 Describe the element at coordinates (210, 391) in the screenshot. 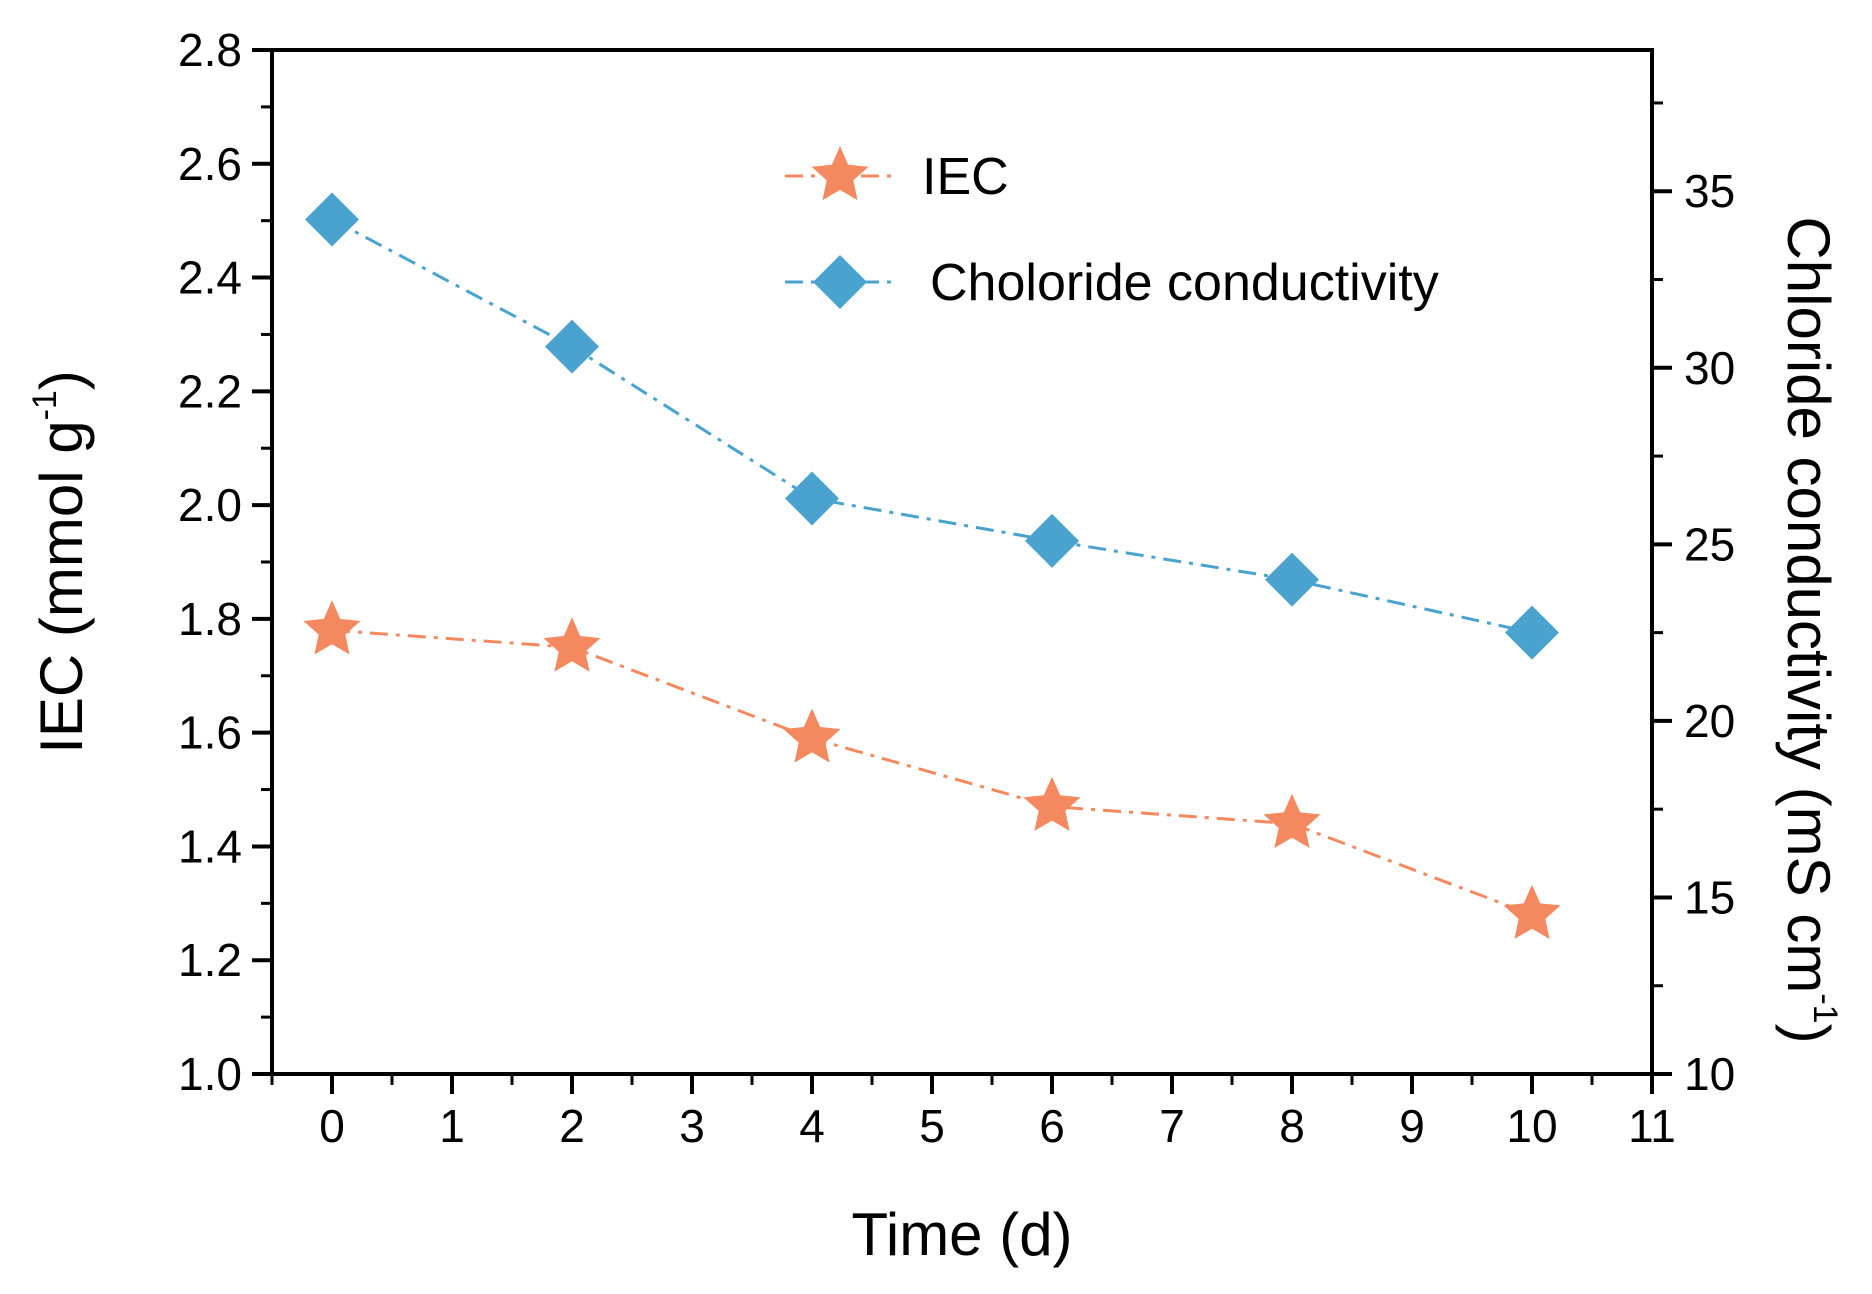

I see `left-y-tick-label: 2.2` at that location.